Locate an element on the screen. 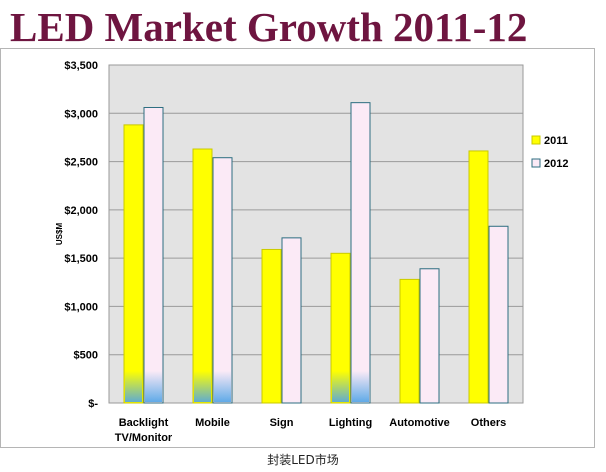  chart-title: LED Market Growth 2011-12 is located at coordinates (269, 27).